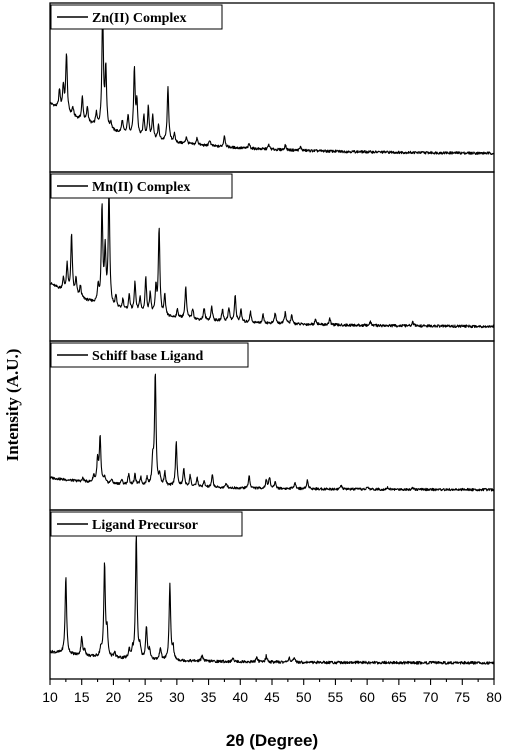 This screenshot has width=505, height=753. Describe the element at coordinates (272, 697) in the screenshot. I see `x-tick-label: 45` at that location.